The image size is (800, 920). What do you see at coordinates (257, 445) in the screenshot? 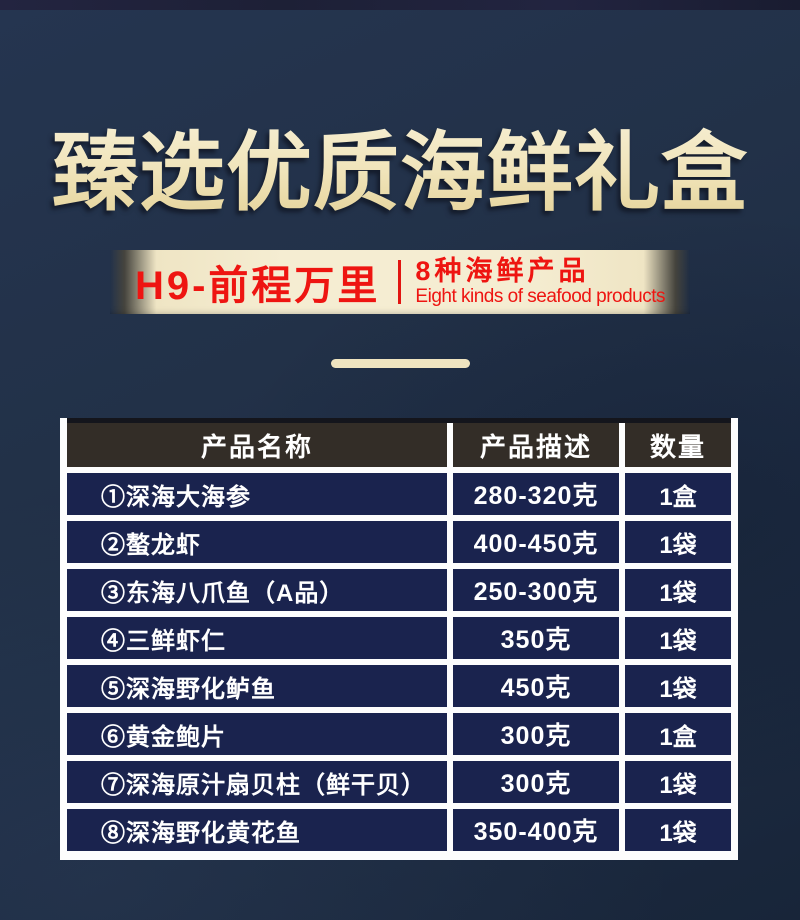
I see `column-header-name: 产品名称` at bounding box center [257, 445].